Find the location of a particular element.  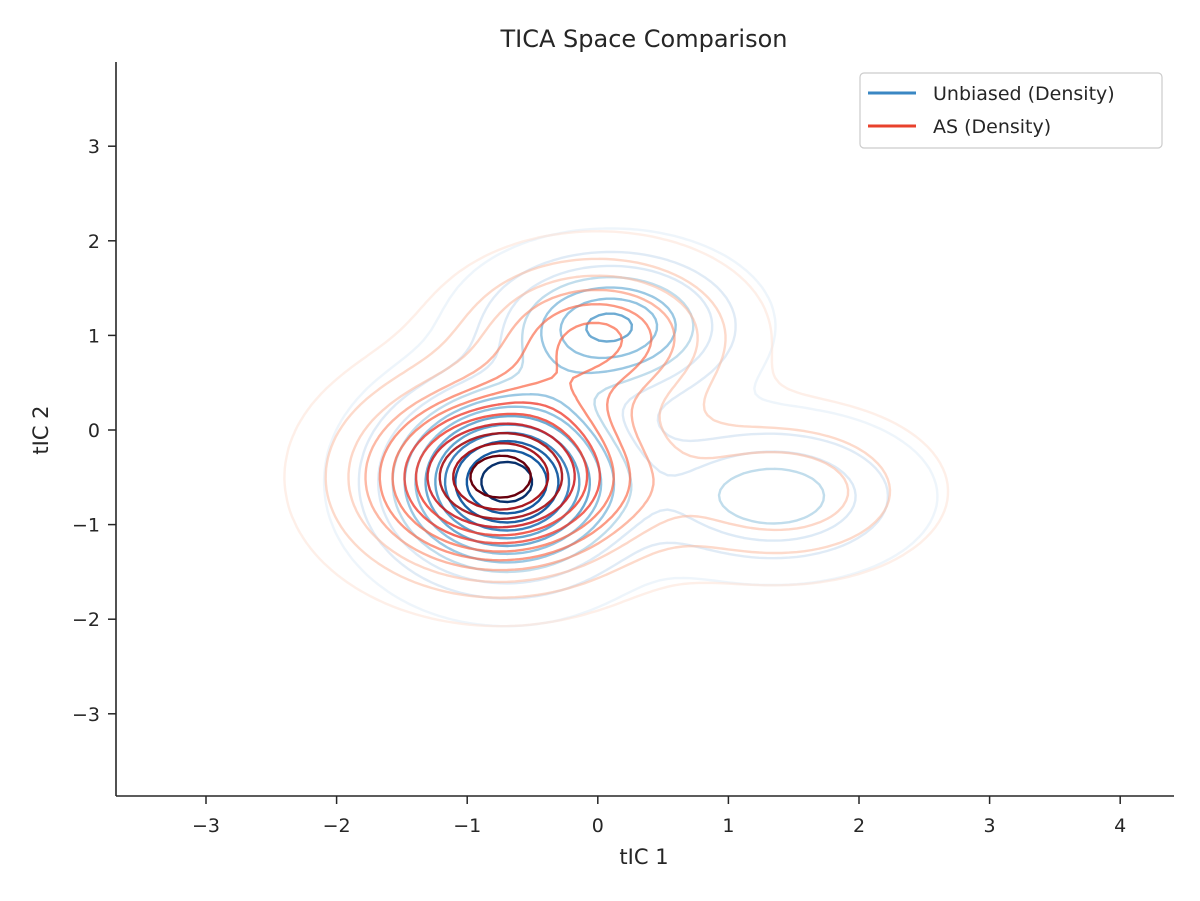

y-ticks: 3 2 1 0 −1 −2 −3 is located at coordinates (94, 431).